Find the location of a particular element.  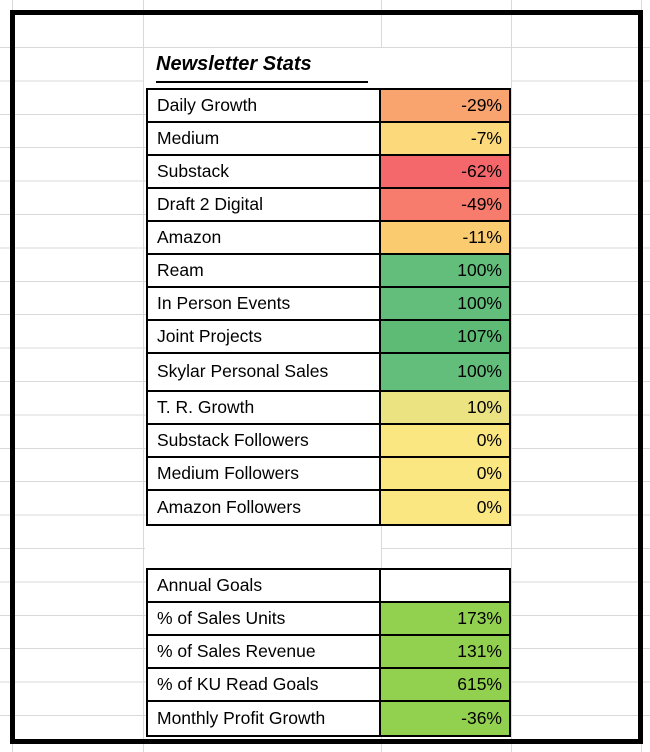

table-row: Substack Followers 0% is located at coordinates (328, 441).